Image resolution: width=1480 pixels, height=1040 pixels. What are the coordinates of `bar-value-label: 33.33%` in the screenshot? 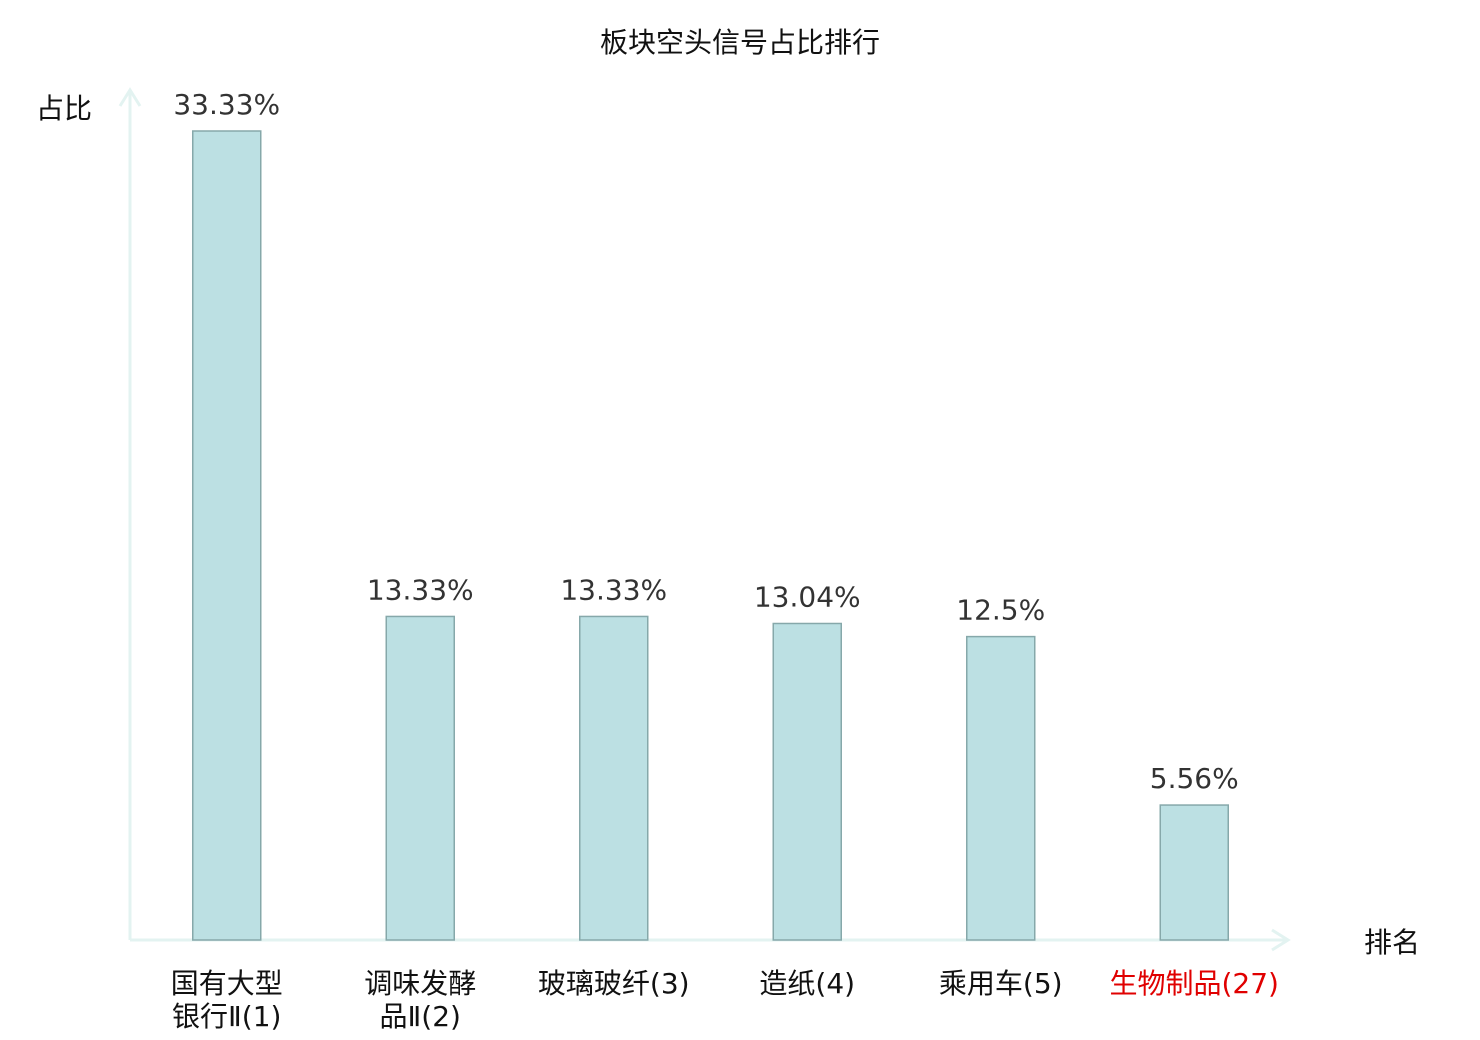 It's located at (226, 104).